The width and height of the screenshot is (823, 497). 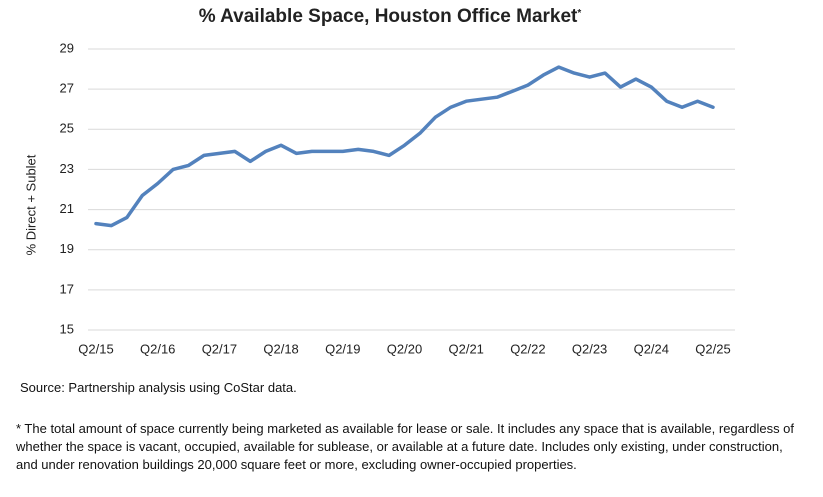 What do you see at coordinates (527, 348) in the screenshot?
I see `x-tick-label: Q2/22` at bounding box center [527, 348].